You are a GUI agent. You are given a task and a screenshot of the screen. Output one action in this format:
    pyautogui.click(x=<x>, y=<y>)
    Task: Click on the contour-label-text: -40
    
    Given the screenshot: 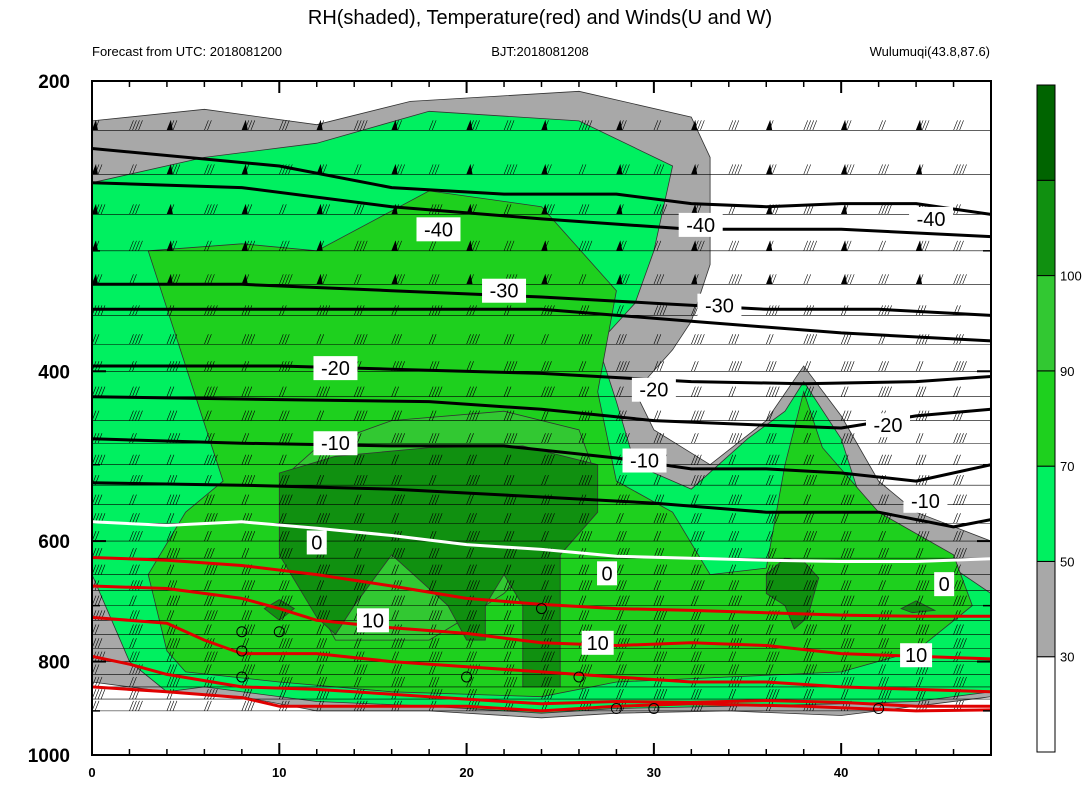 What is the action you would take?
    pyautogui.click(x=700, y=226)
    